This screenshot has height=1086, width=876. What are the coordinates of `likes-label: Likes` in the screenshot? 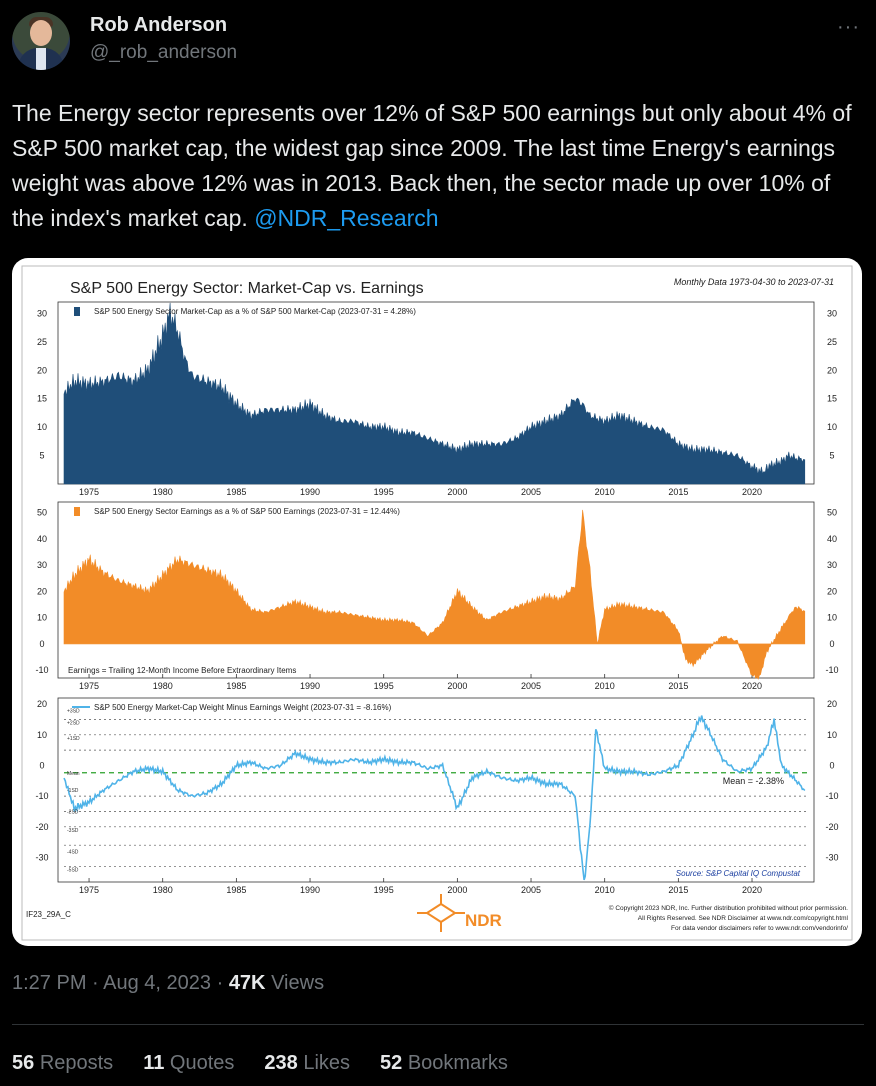 It's located at (327, 1063).